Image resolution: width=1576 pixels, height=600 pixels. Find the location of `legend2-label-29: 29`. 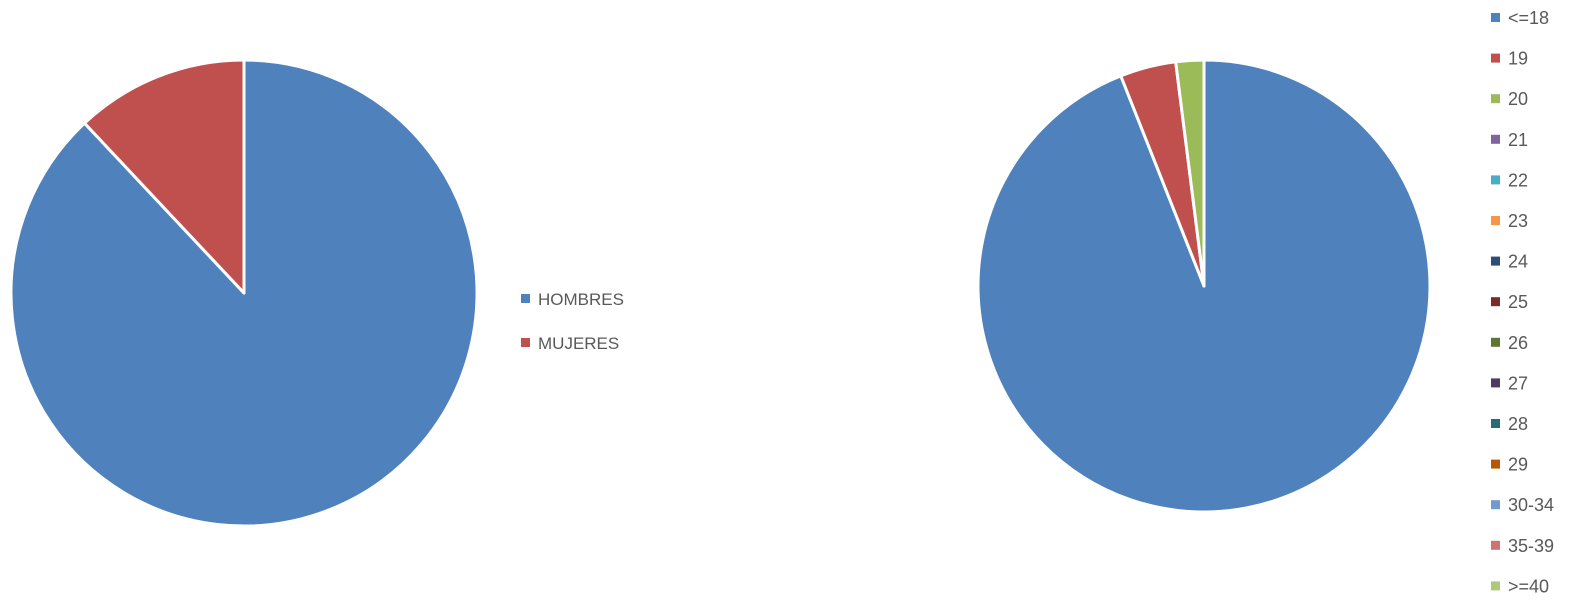

legend2-label-29: 29 is located at coordinates (1518, 465).